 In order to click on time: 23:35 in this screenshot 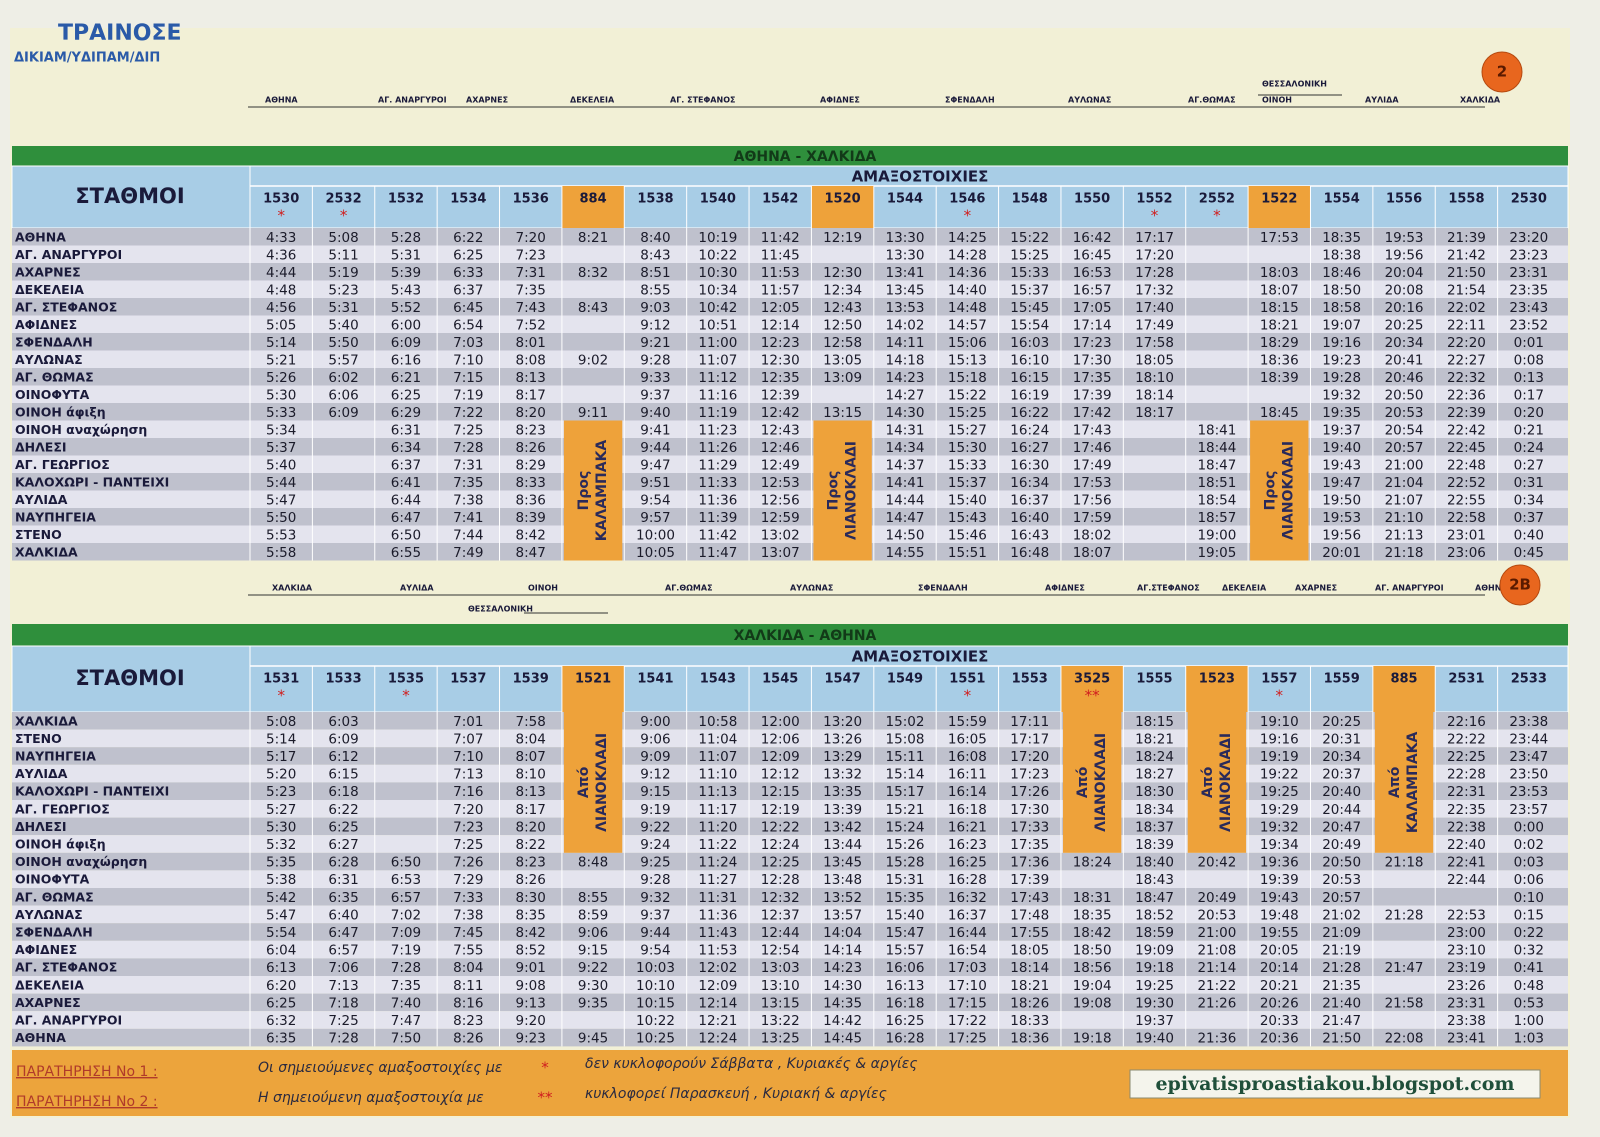, I will do `click(1528, 290)`.